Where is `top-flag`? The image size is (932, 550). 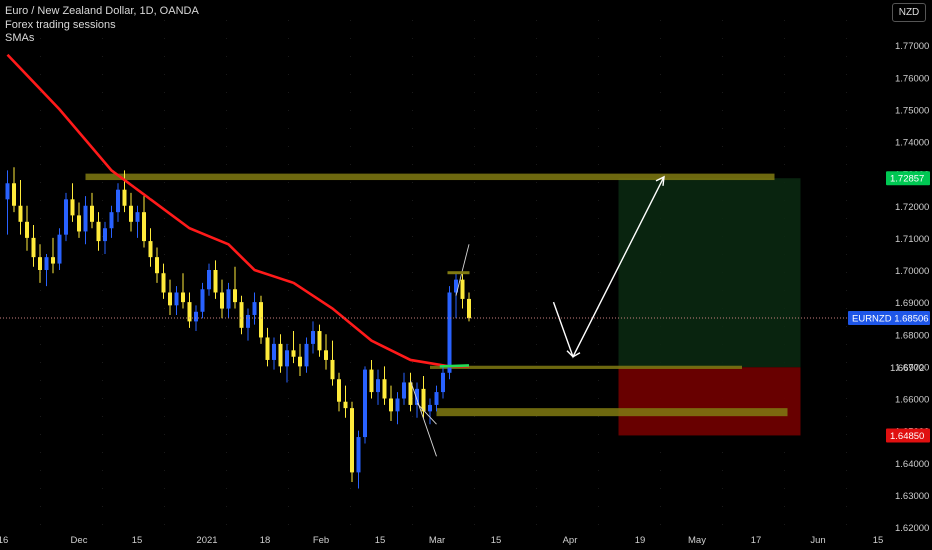
top-flag is located at coordinates (458, 273).